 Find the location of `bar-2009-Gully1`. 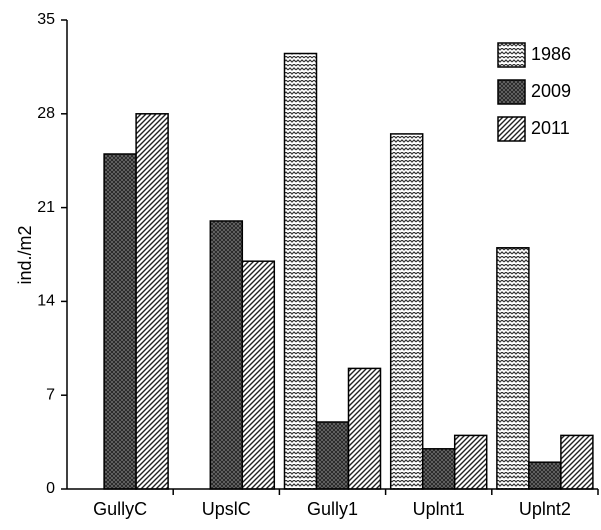

bar-2009-Gully1 is located at coordinates (332, 455).